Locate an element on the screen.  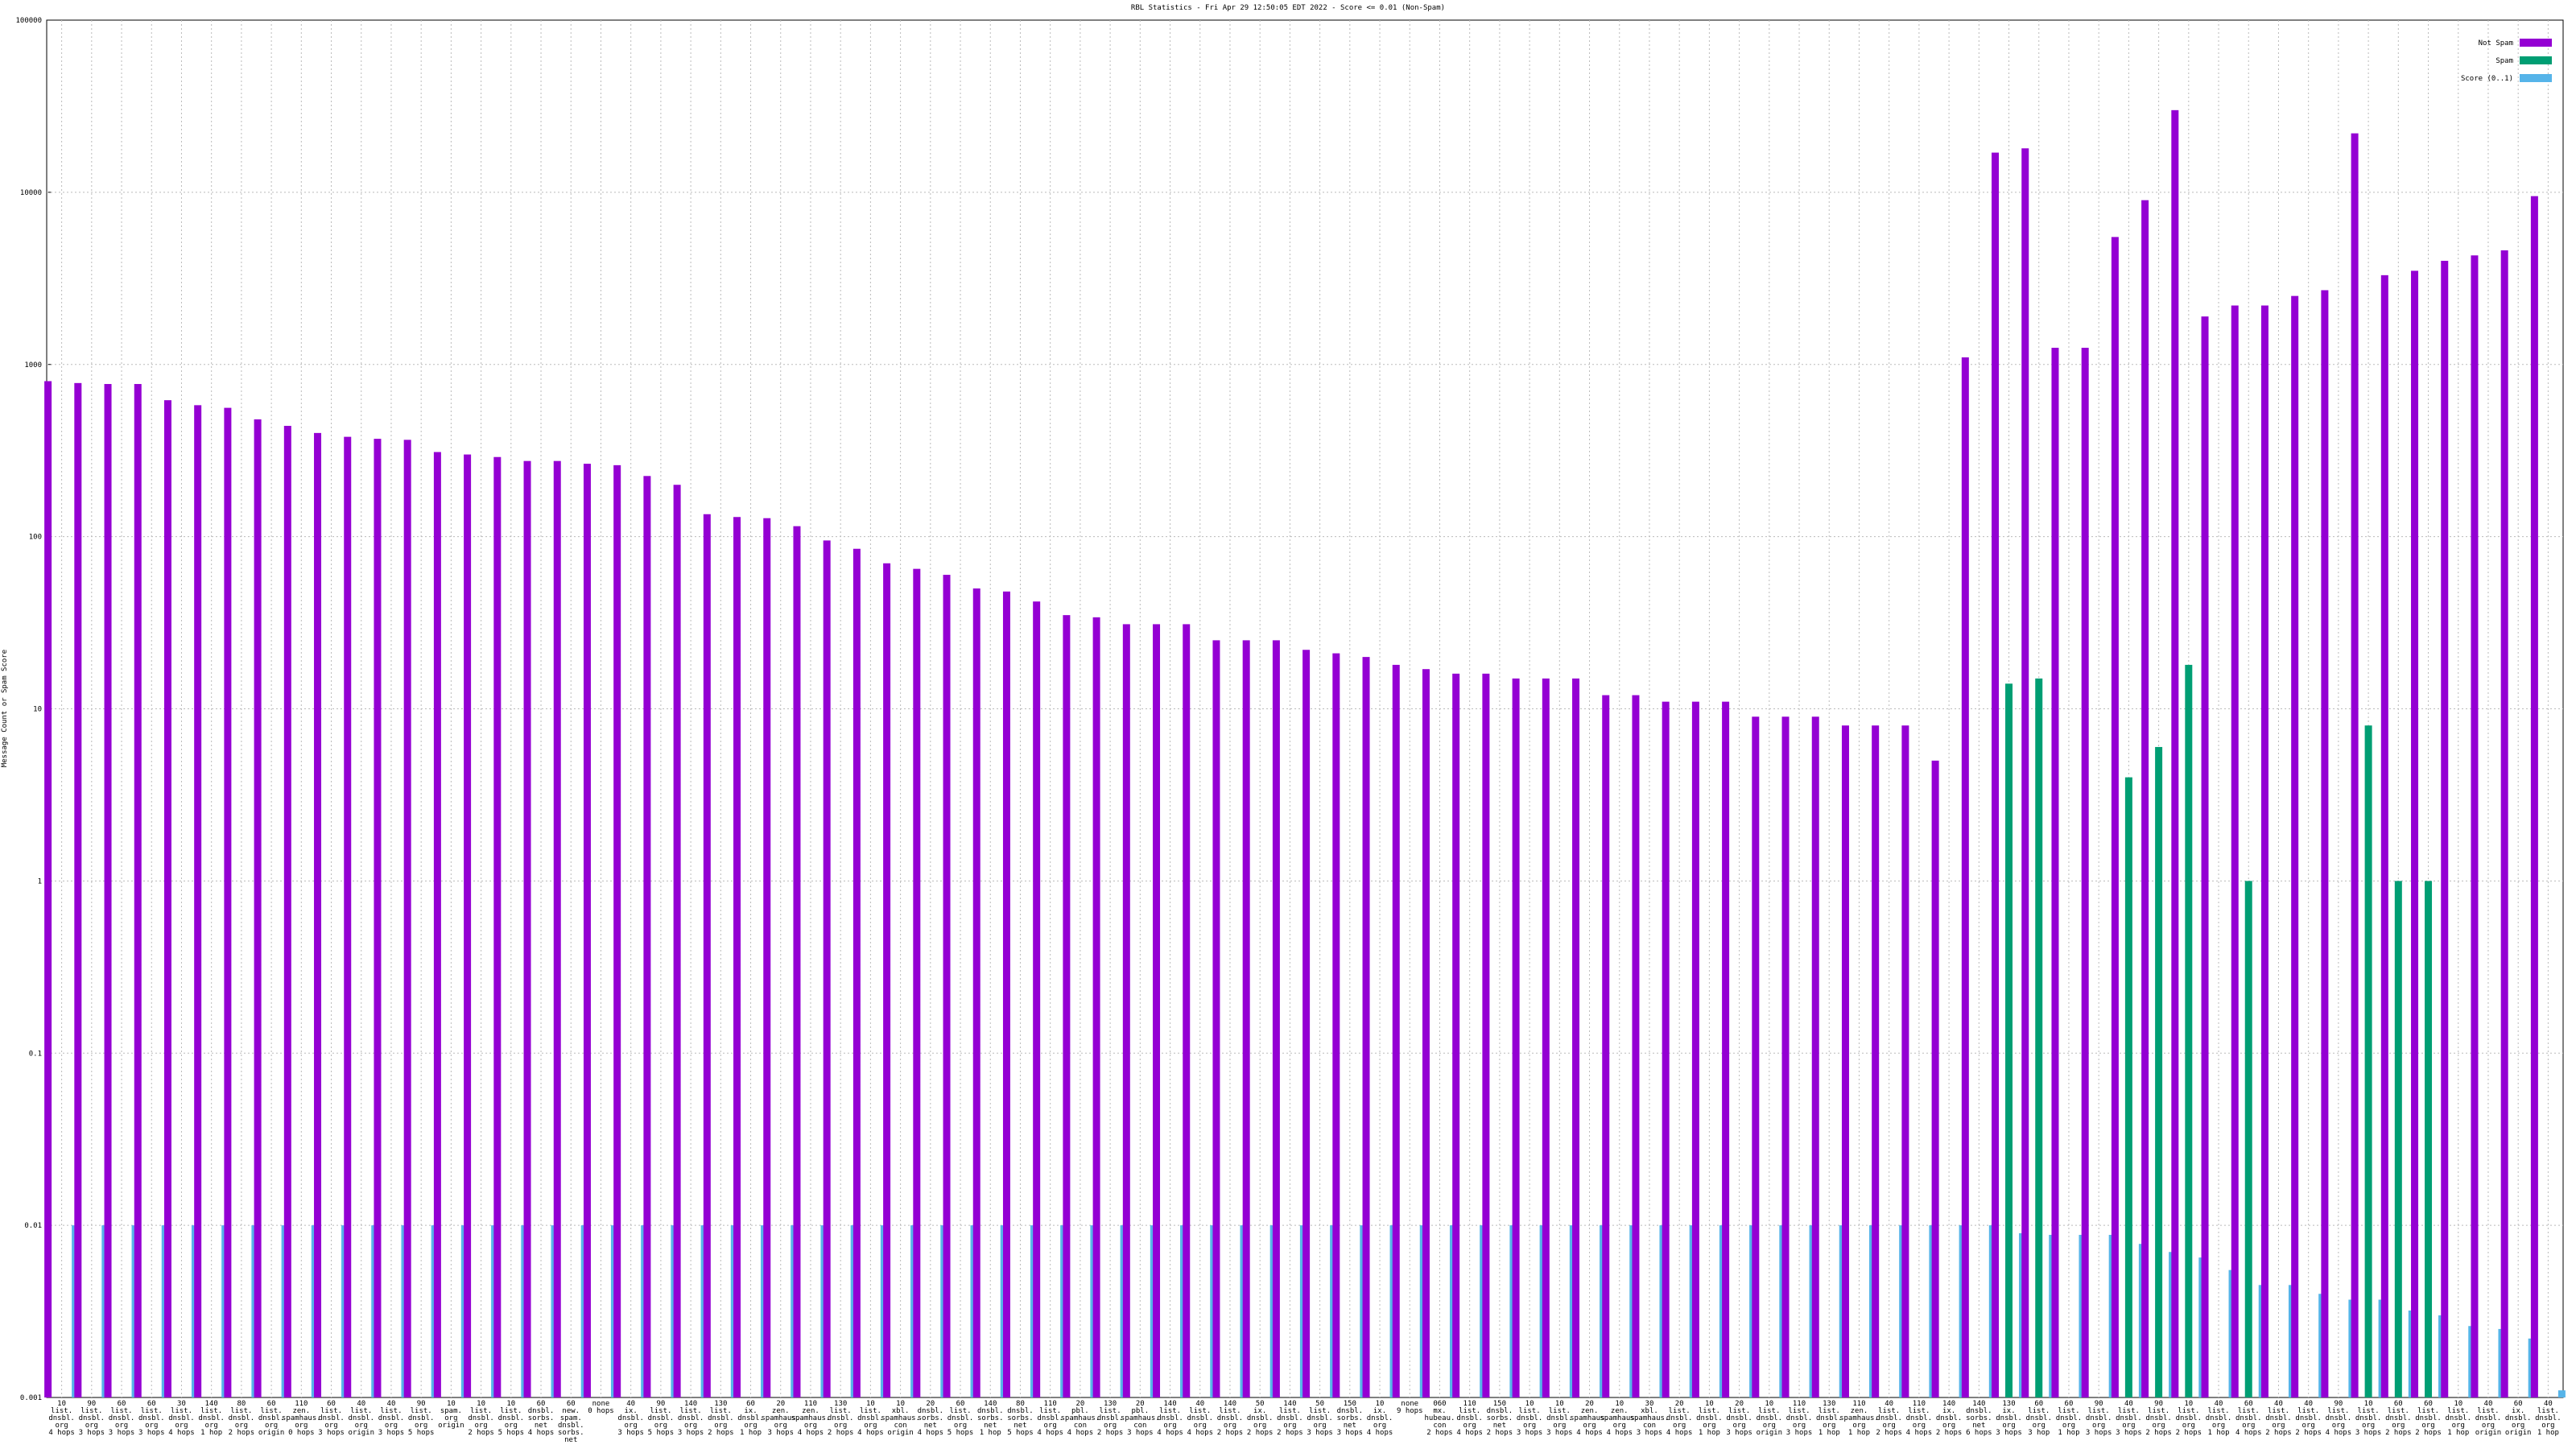
x-tick-label: 10 spam. org origin is located at coordinates (451, 1415).